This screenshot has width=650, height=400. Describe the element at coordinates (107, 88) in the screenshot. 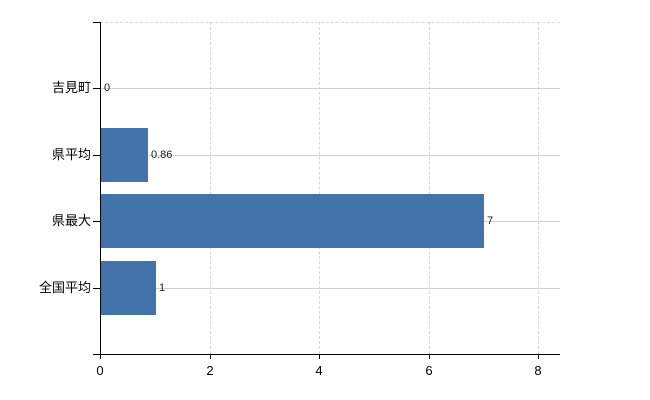

I see `bar-value-label: 0` at that location.